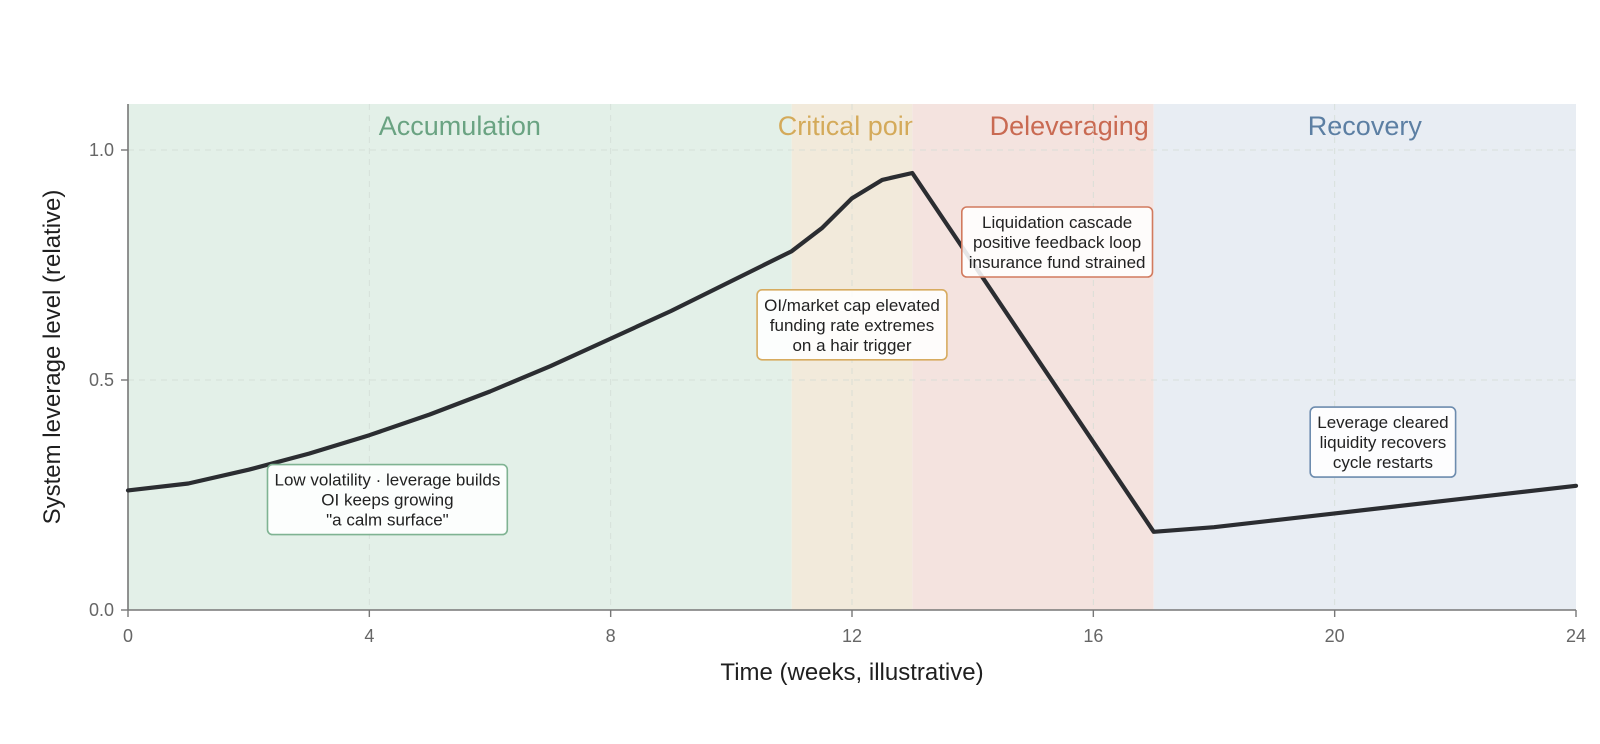 The image size is (1600, 744). I want to click on annotation-text-line: Low volatility · leverage builds, so click(388, 480).